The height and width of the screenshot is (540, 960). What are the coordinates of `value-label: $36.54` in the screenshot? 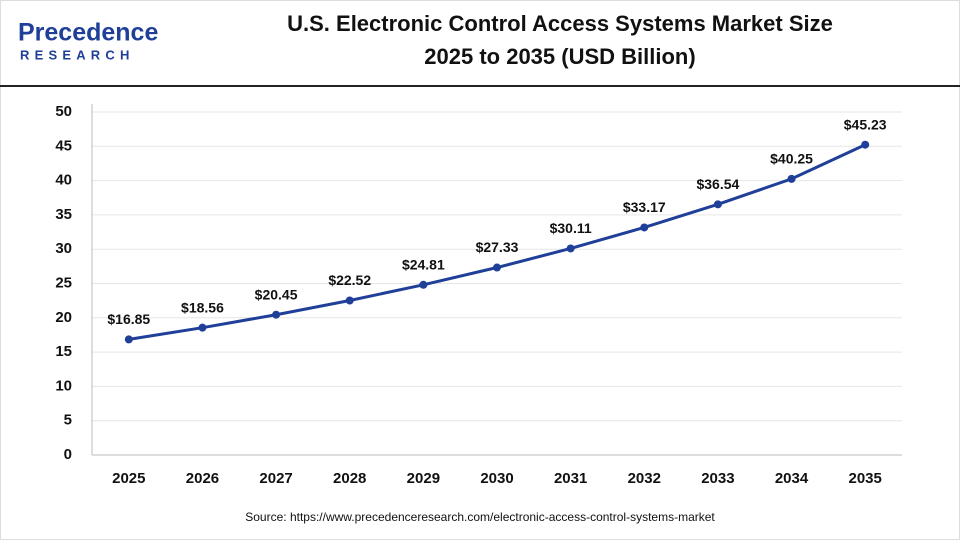 It's located at (717, 184).